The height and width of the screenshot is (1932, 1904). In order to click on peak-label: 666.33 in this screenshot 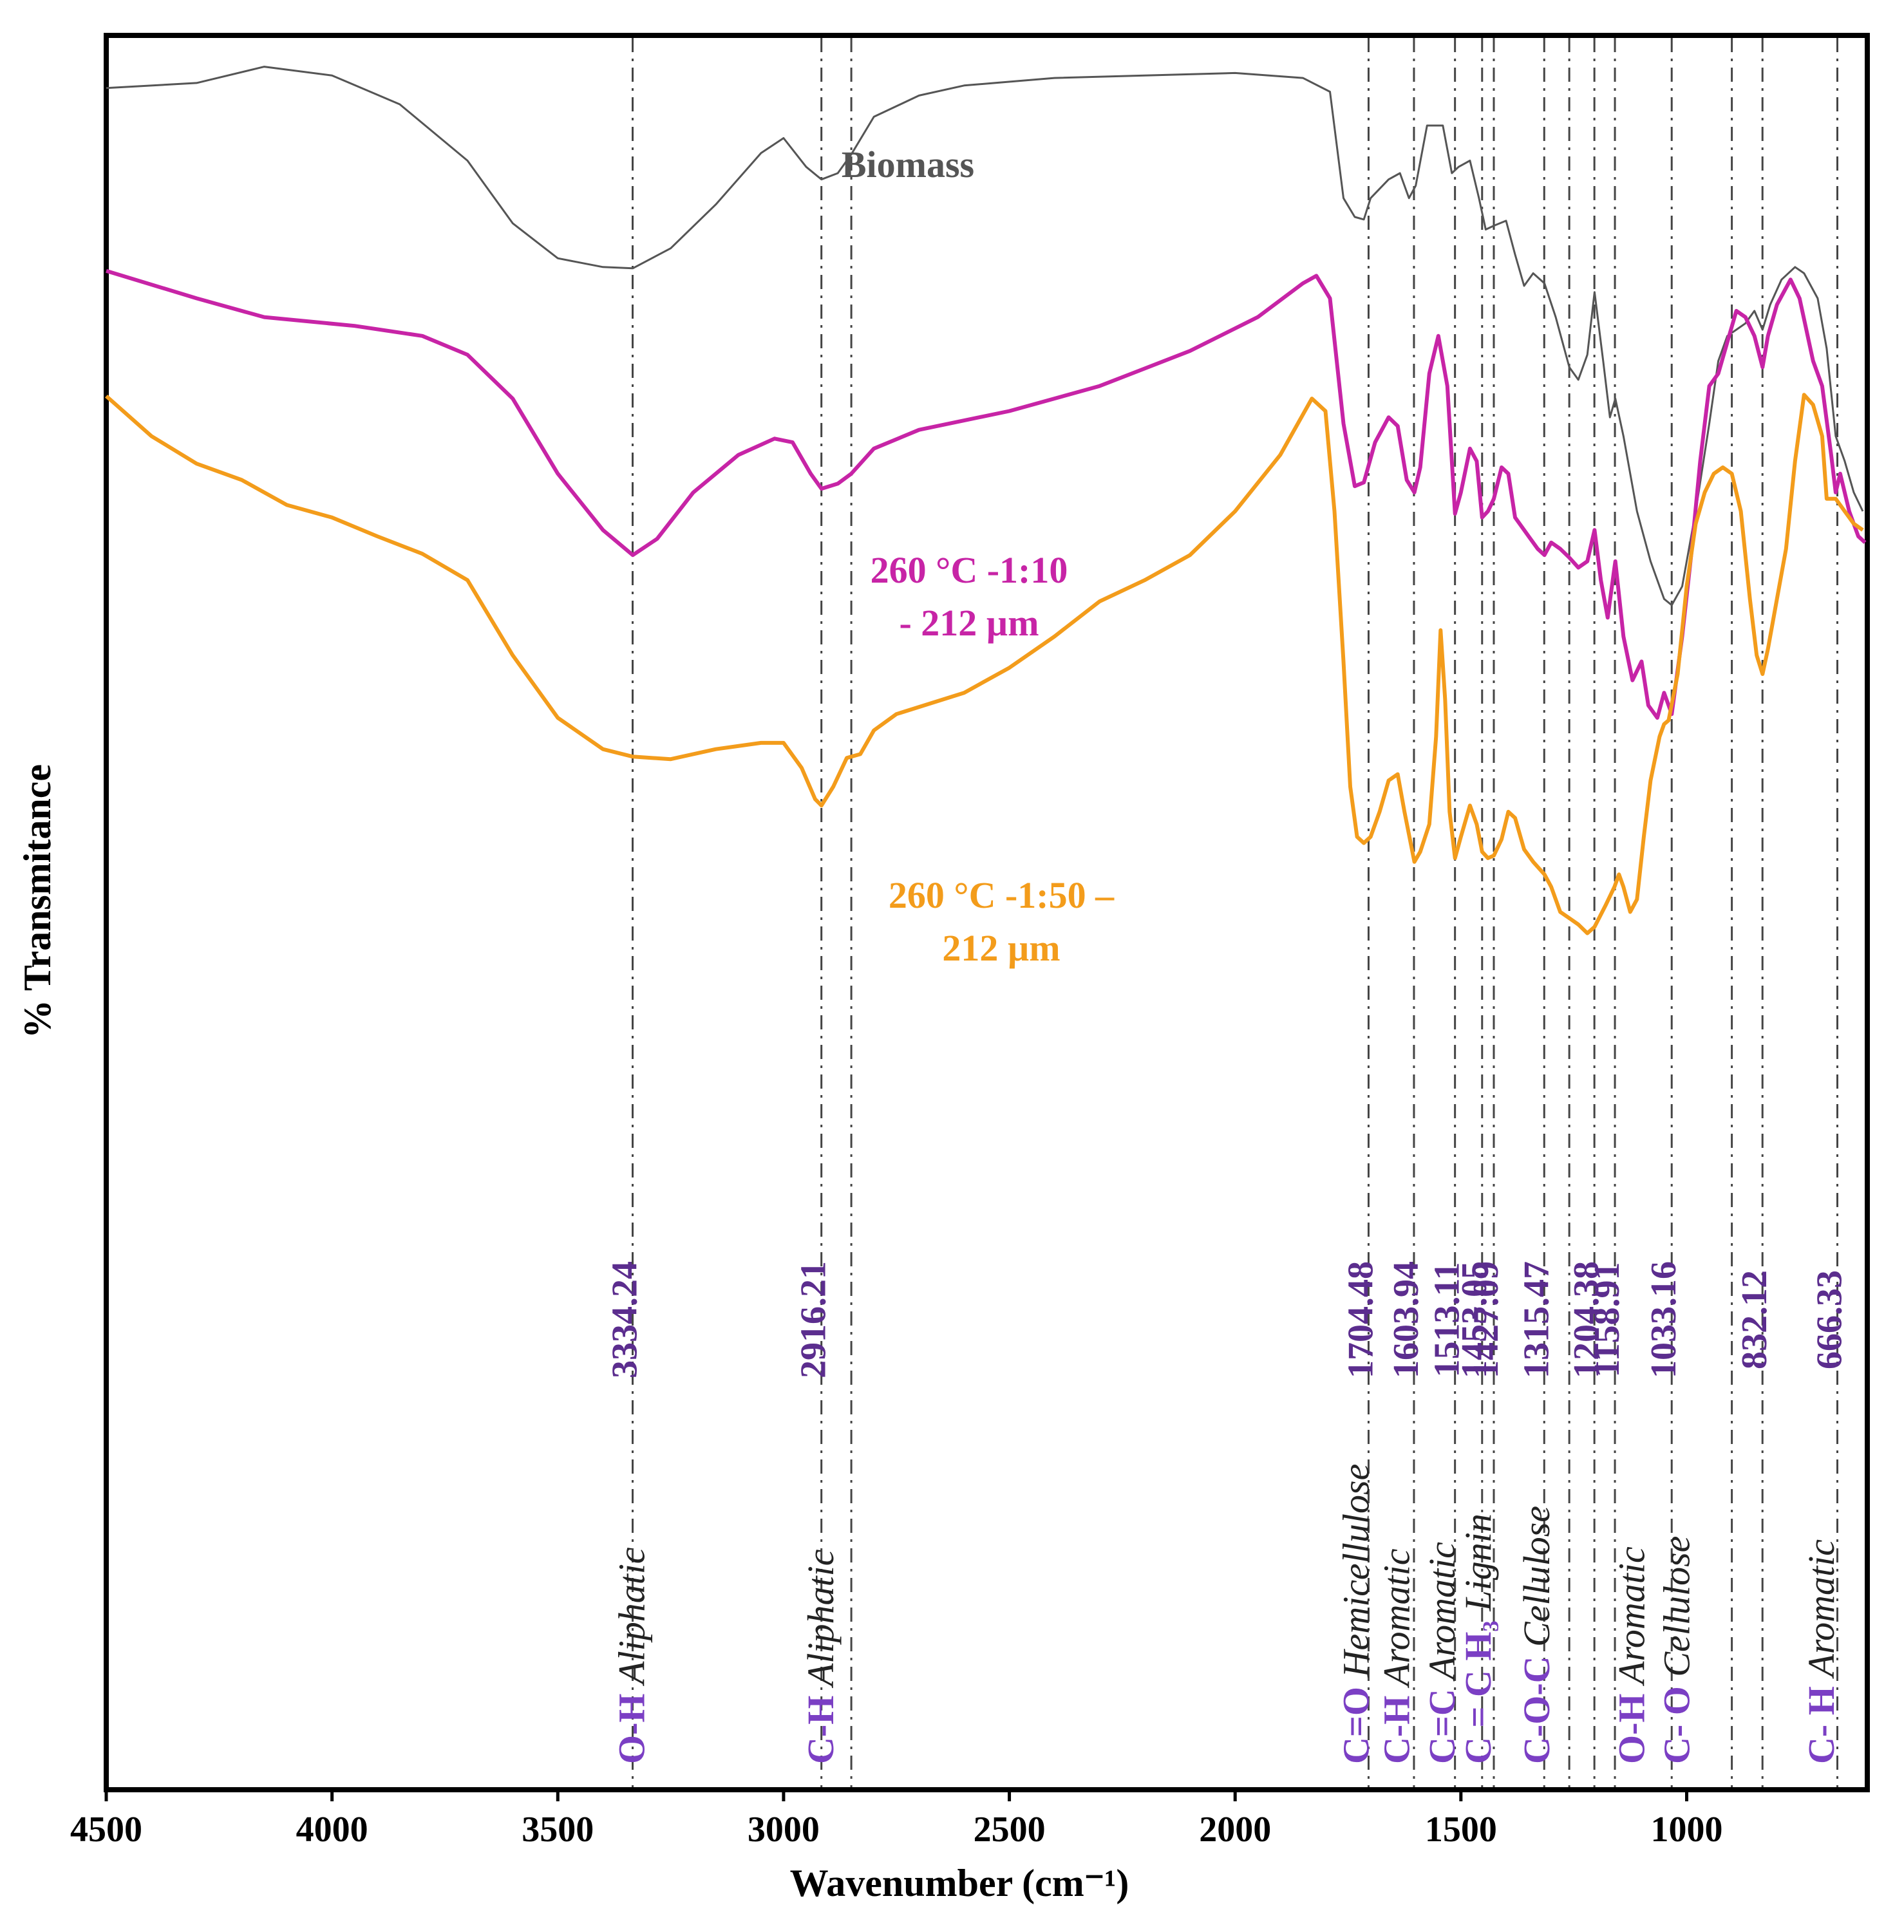, I will do `click(1829, 1320)`.